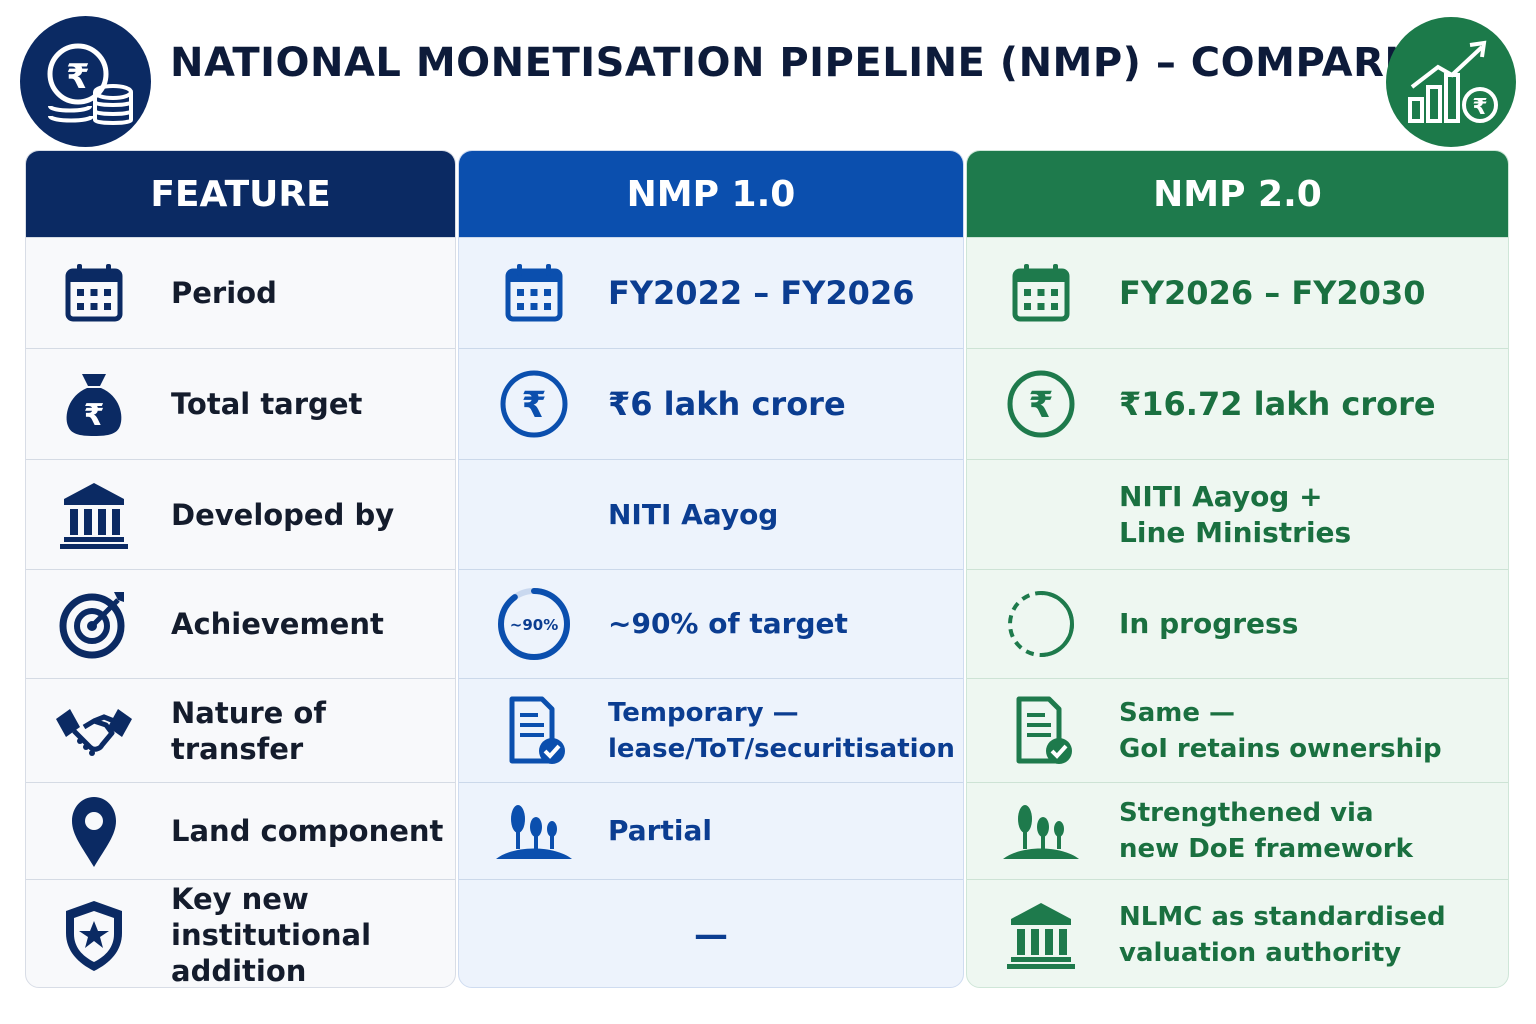  Describe the element at coordinates (277, 624) in the screenshot. I see `feature-label: Achievement` at that location.